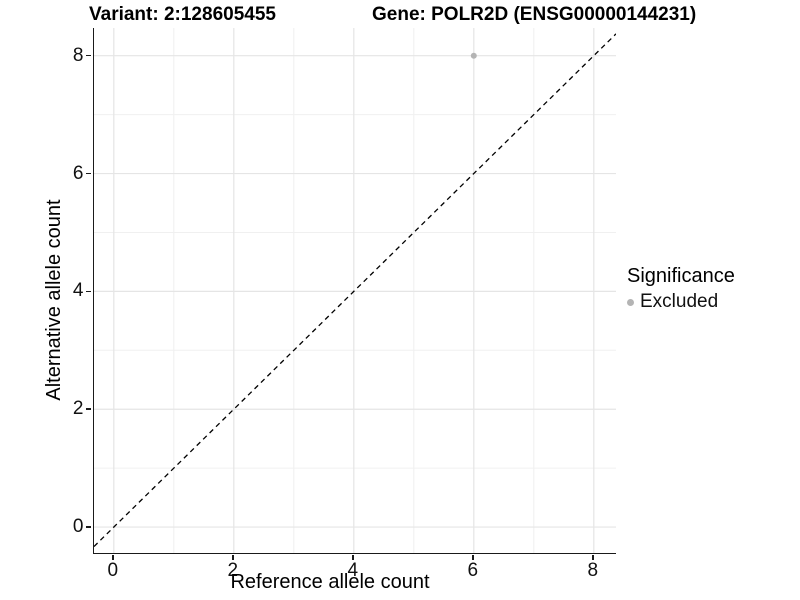 The width and height of the screenshot is (800, 600). What do you see at coordinates (78, 527) in the screenshot?
I see `y-tick-label: 0` at bounding box center [78, 527].